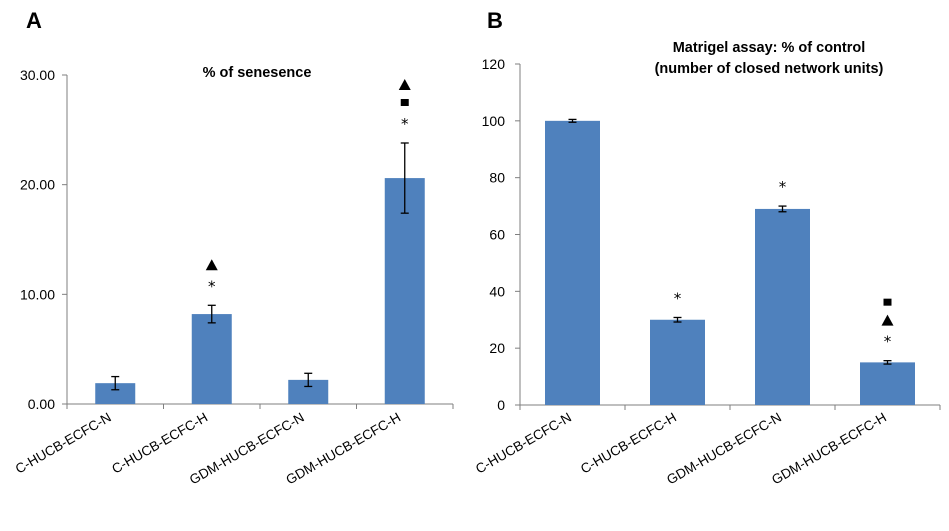  What do you see at coordinates (497, 291) in the screenshot?
I see `chart-b-y-tick-label: 40` at bounding box center [497, 291].